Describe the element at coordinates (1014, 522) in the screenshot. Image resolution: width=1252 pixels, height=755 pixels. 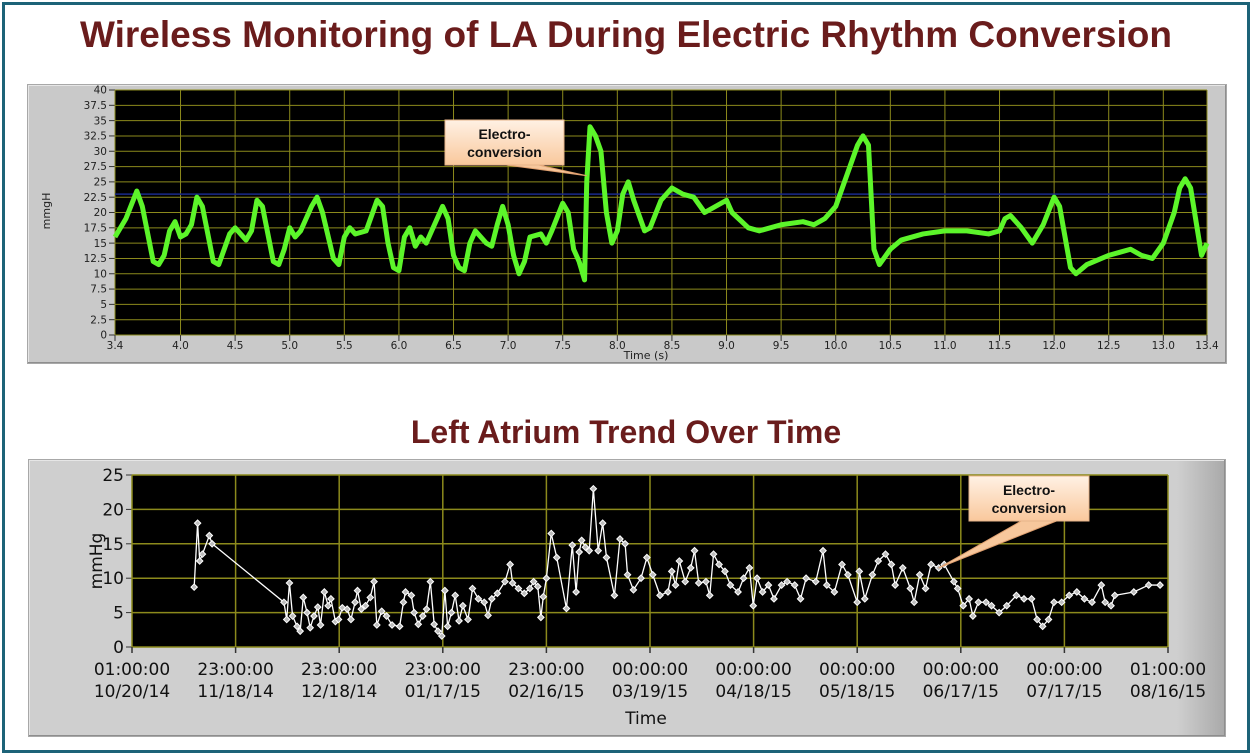
I see `electroconversion-callout: Electro-conversion` at that location.